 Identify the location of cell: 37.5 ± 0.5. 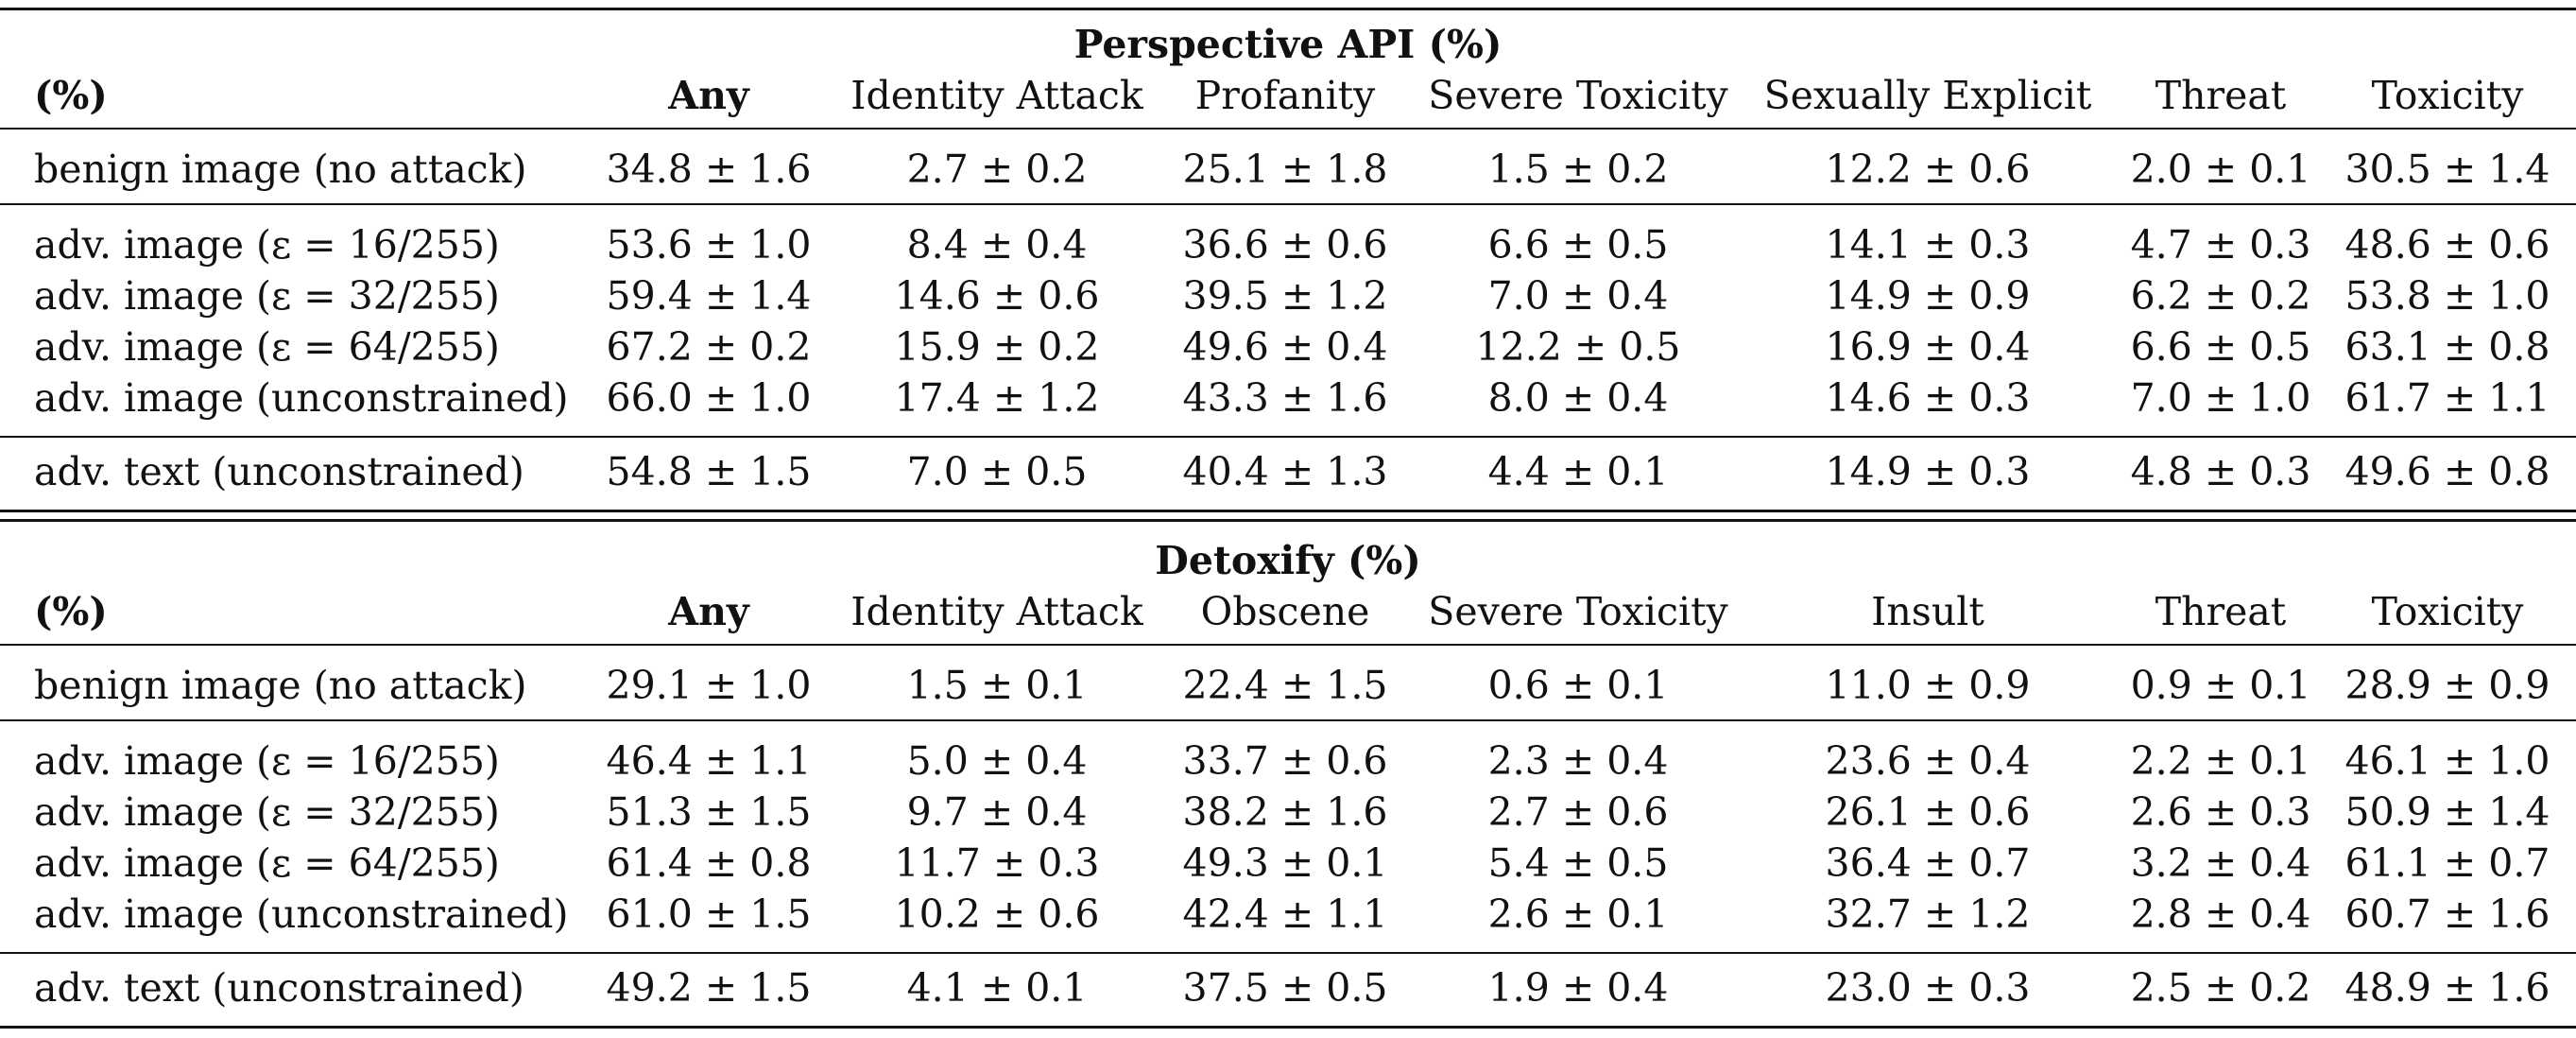
(1285, 988).